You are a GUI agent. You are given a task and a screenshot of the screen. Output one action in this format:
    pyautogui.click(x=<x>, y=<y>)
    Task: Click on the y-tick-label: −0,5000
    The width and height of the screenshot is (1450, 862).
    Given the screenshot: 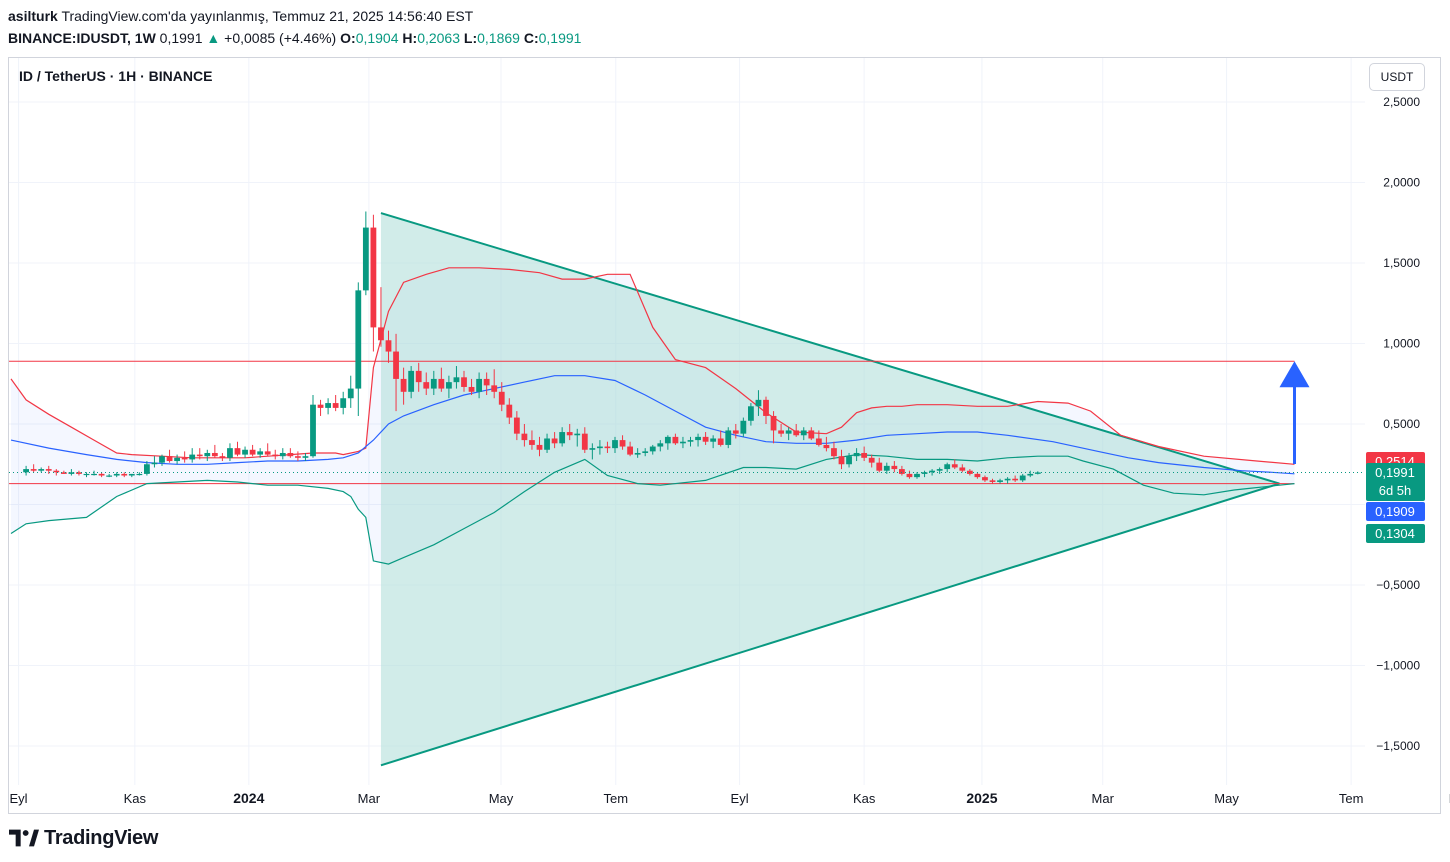 What is the action you would take?
    pyautogui.click(x=1398, y=585)
    